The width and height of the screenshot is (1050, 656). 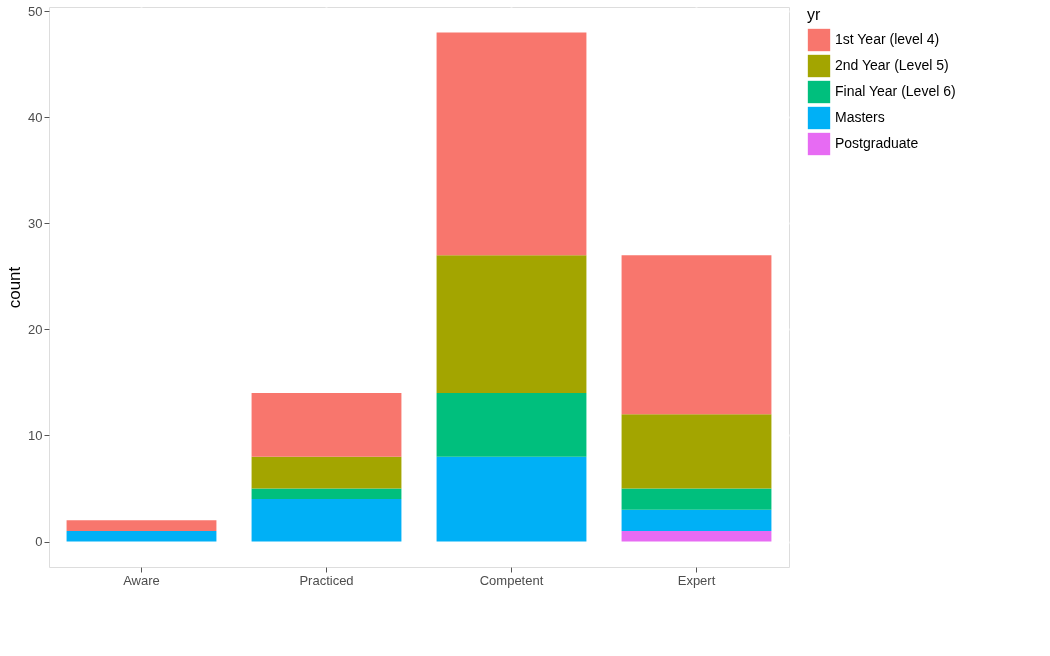 I want to click on legend-label: 1st Year (level 4), so click(x=887, y=39).